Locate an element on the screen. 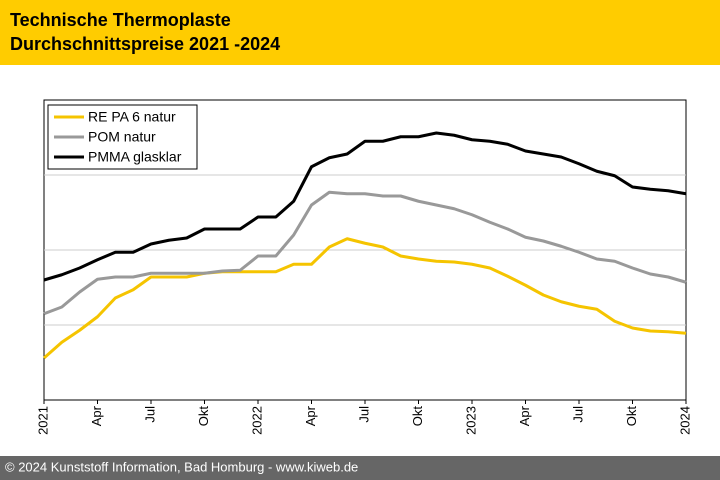 The height and width of the screenshot is (480, 720). chart-title: Technische Thermoplaste is located at coordinates (120, 20).